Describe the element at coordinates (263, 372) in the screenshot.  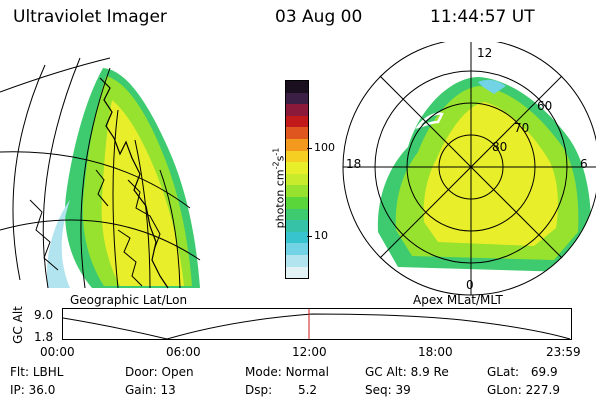
I see `mode-label: Mode:` at that location.